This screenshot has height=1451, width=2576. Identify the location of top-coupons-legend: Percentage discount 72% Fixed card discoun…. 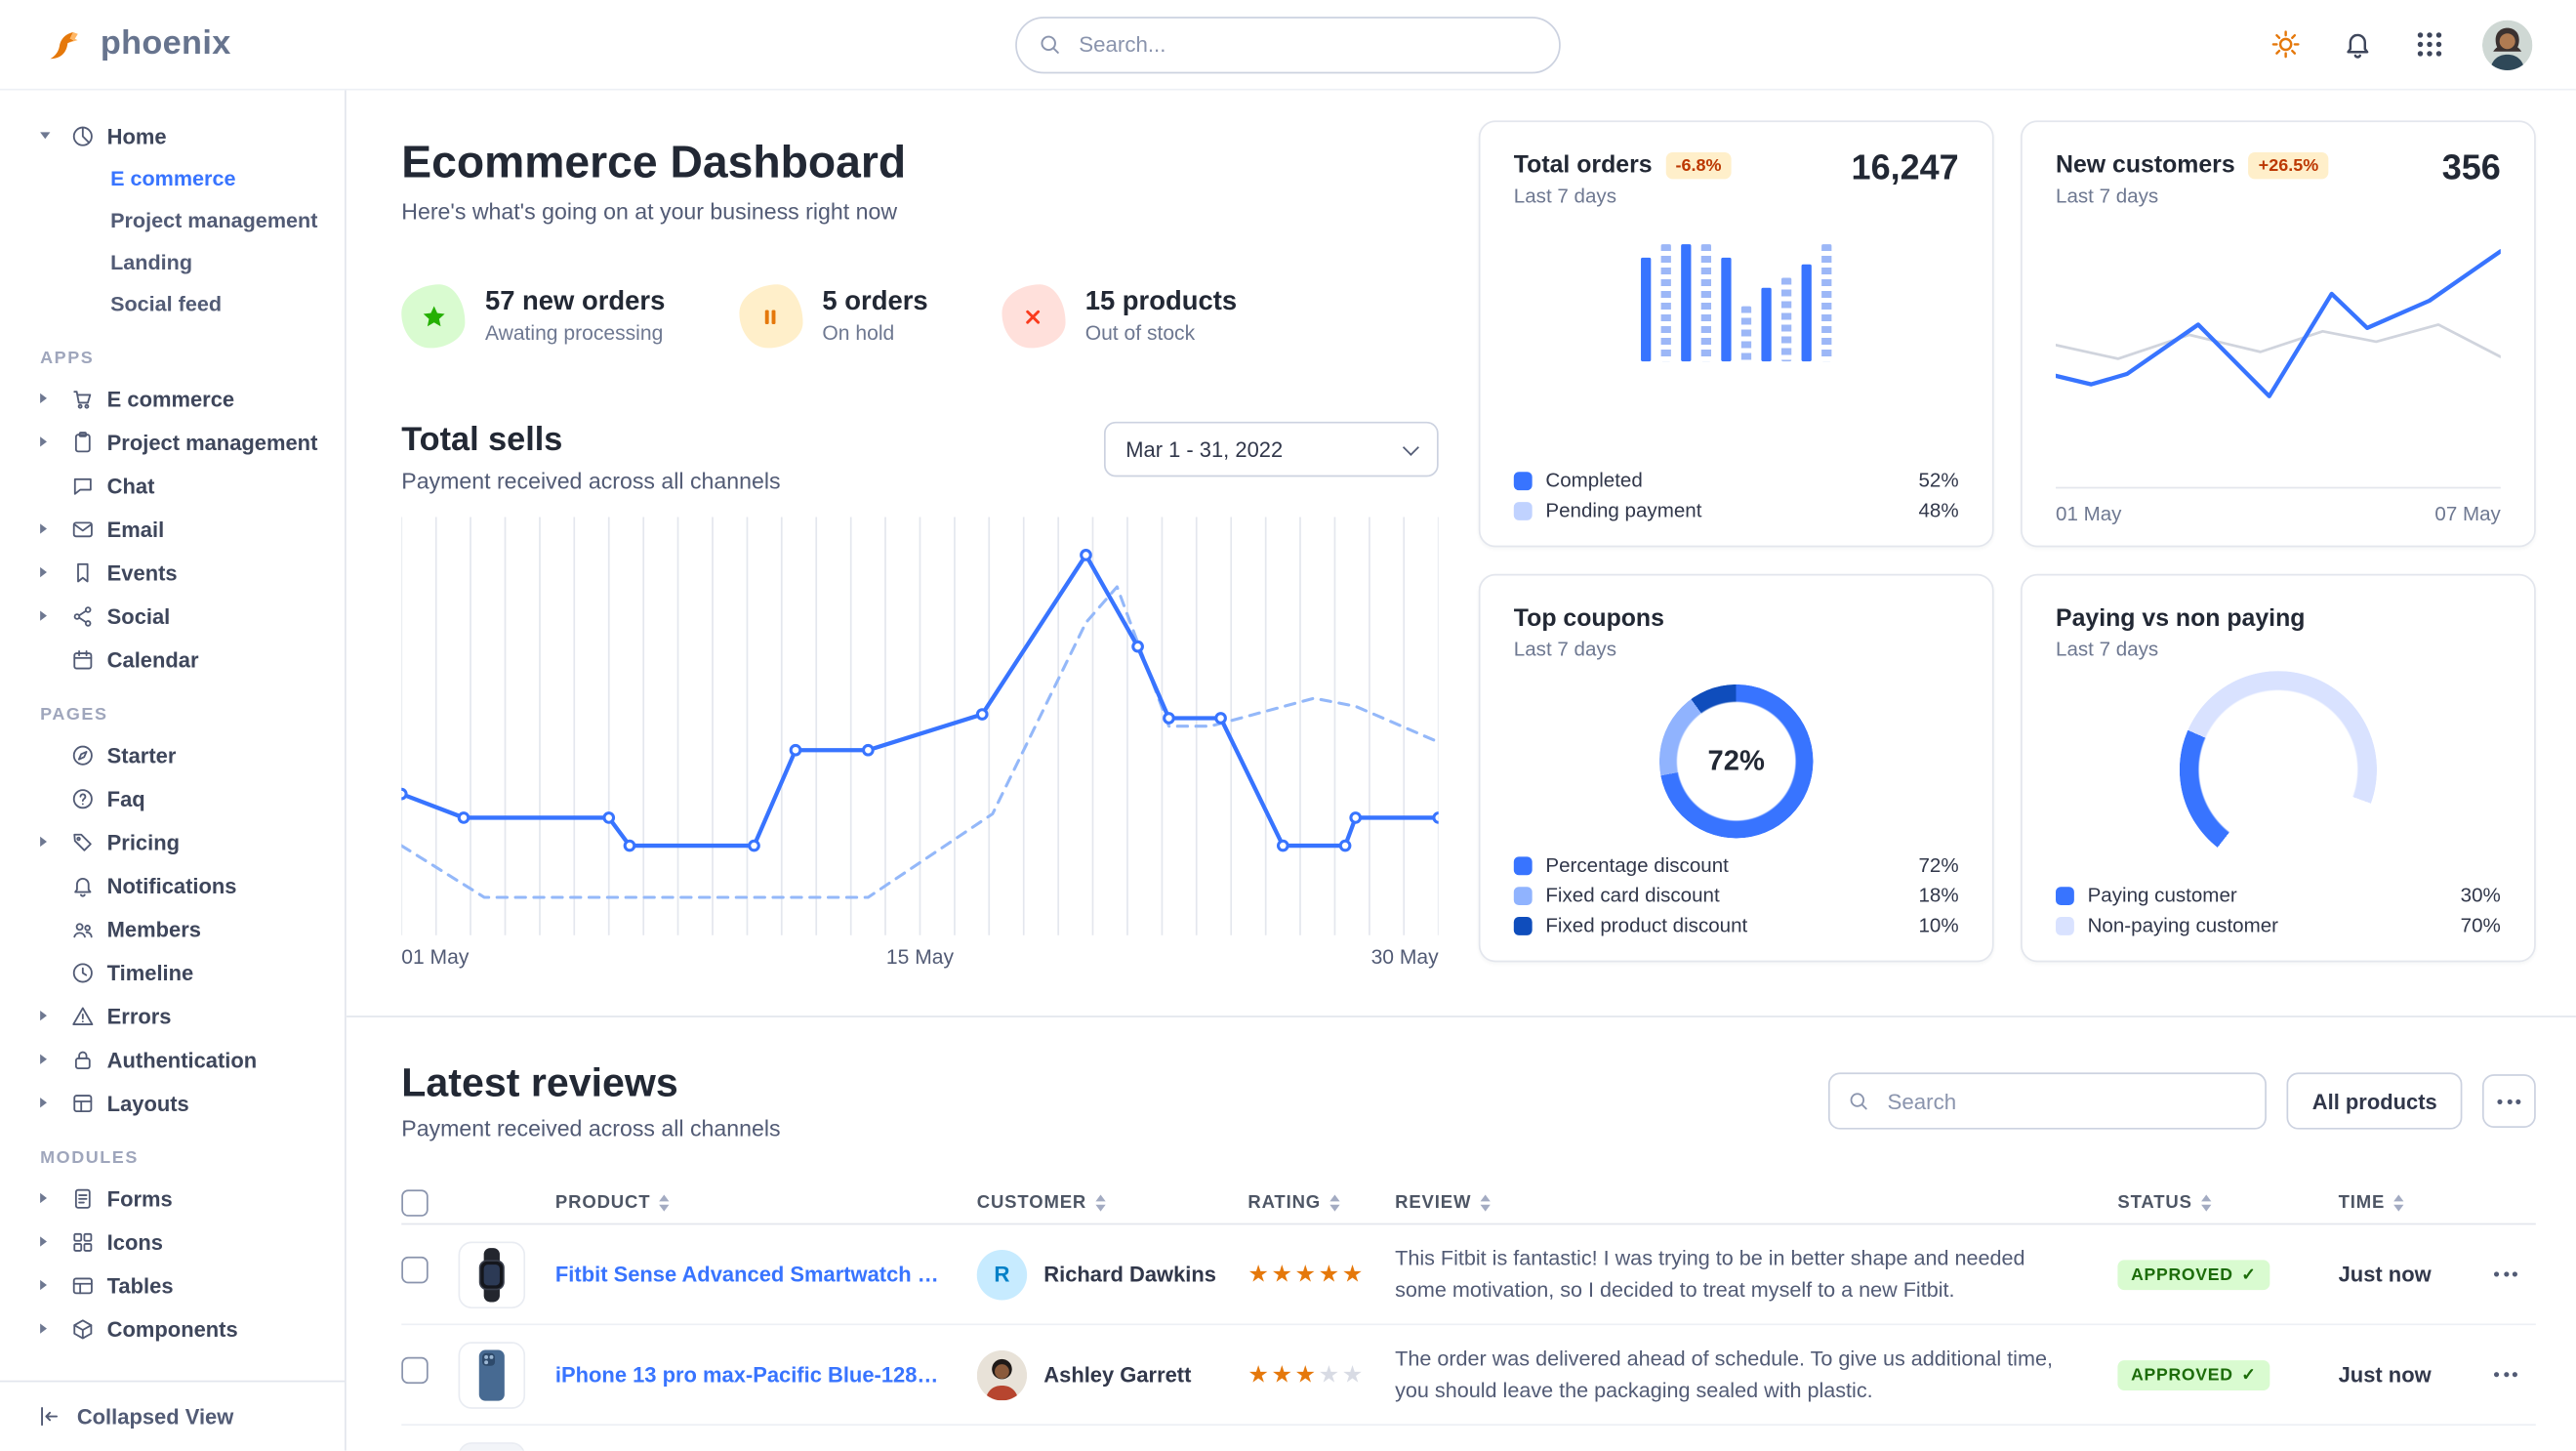
(1736, 895).